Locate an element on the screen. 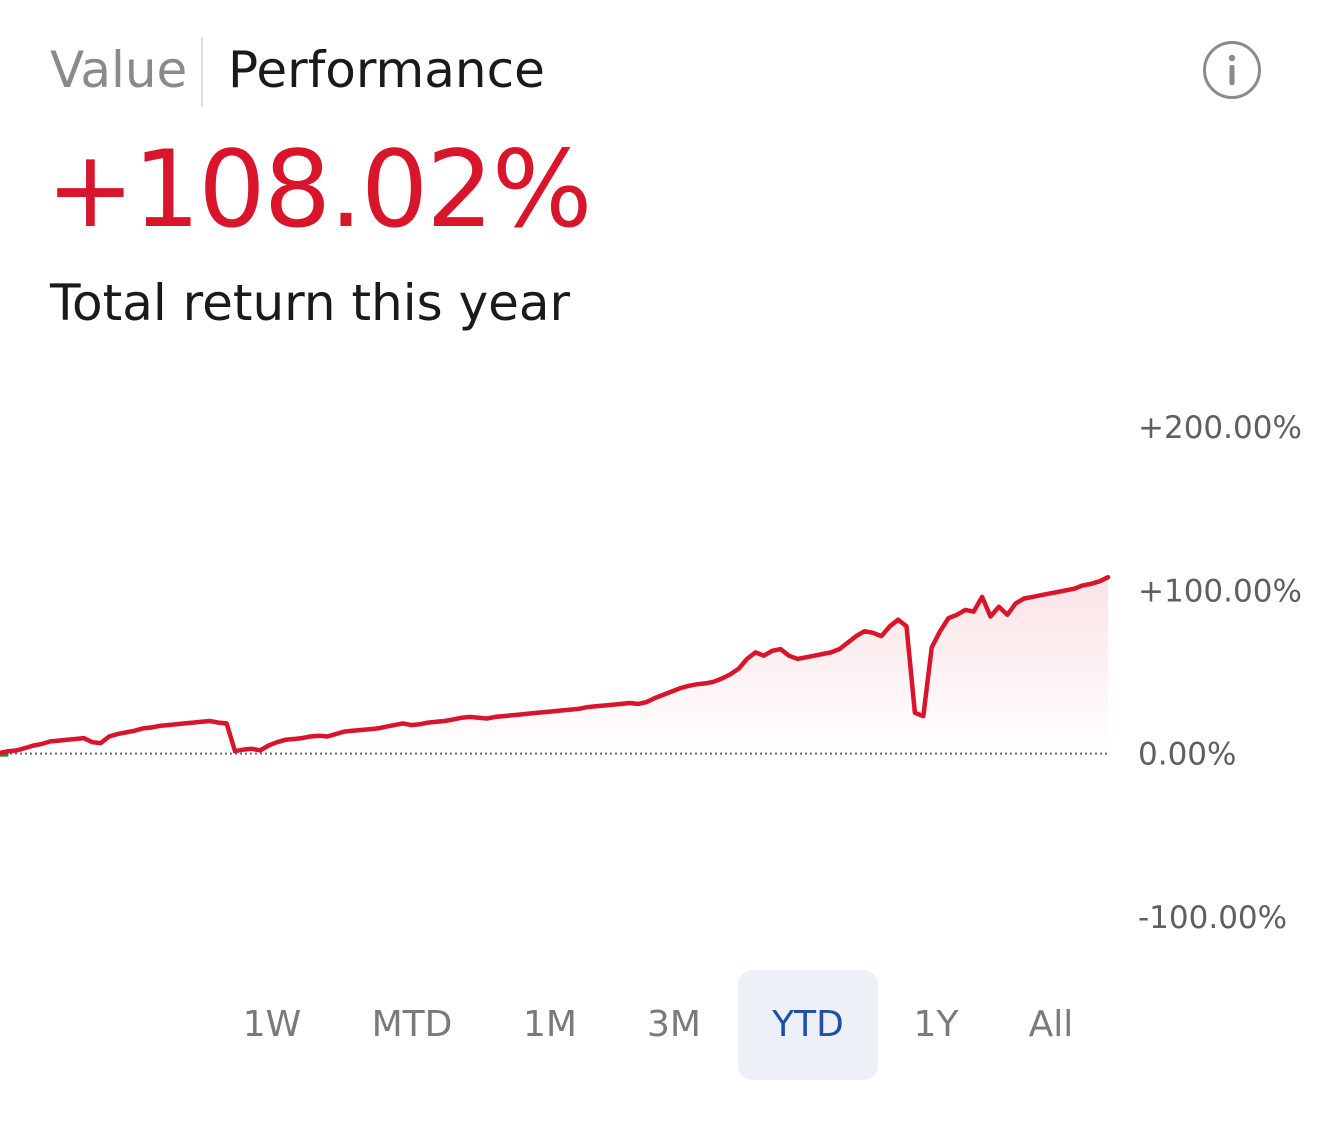  y-tick-label: +100.00% is located at coordinates (1220, 591).